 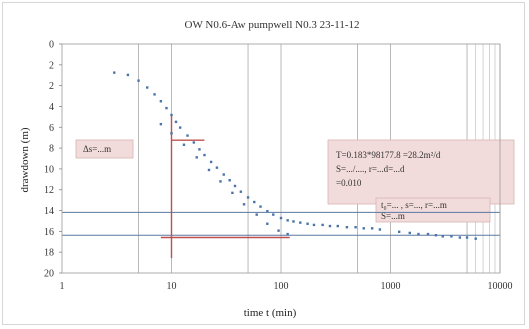 I want to click on annotation-box-small, so click(x=433, y=210).